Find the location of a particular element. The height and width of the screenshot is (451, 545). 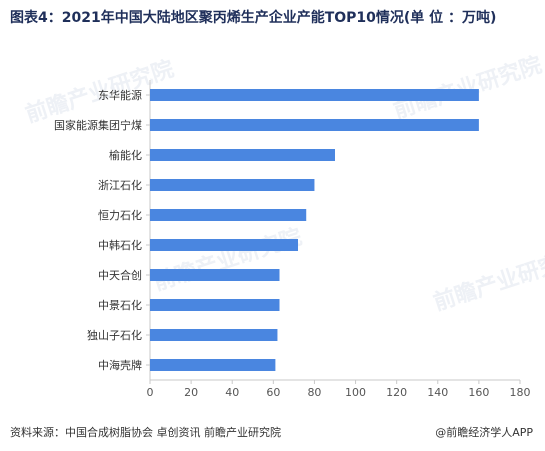

y-category-label: 中海壳牌 is located at coordinates (120, 365).